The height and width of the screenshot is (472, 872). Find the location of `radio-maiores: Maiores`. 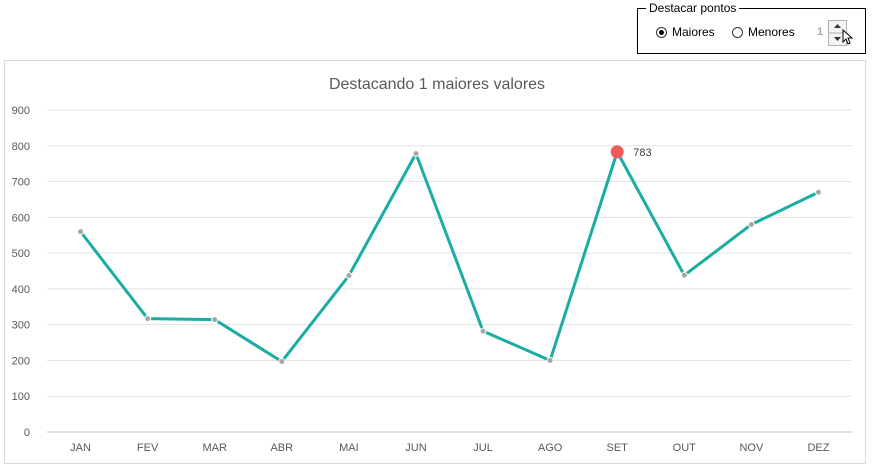

radio-maiores: Maiores is located at coordinates (685, 32).